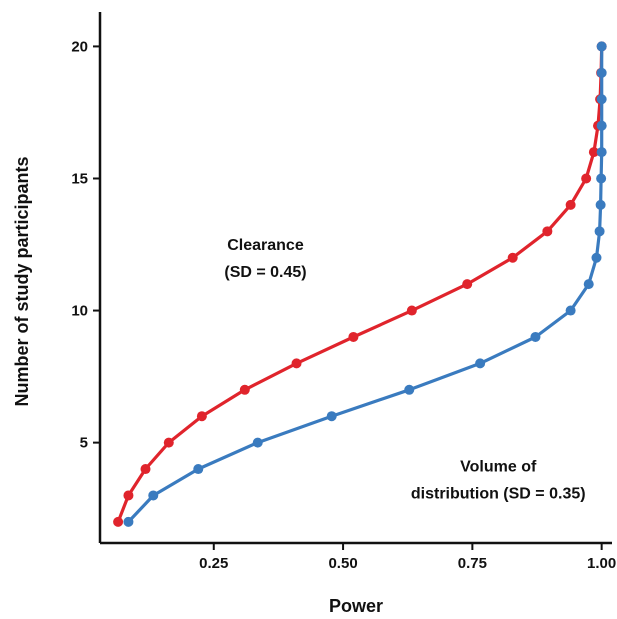 The width and height of the screenshot is (617, 619). I want to click on annotation-label: Clearance (SD = 0.45), so click(265, 259).